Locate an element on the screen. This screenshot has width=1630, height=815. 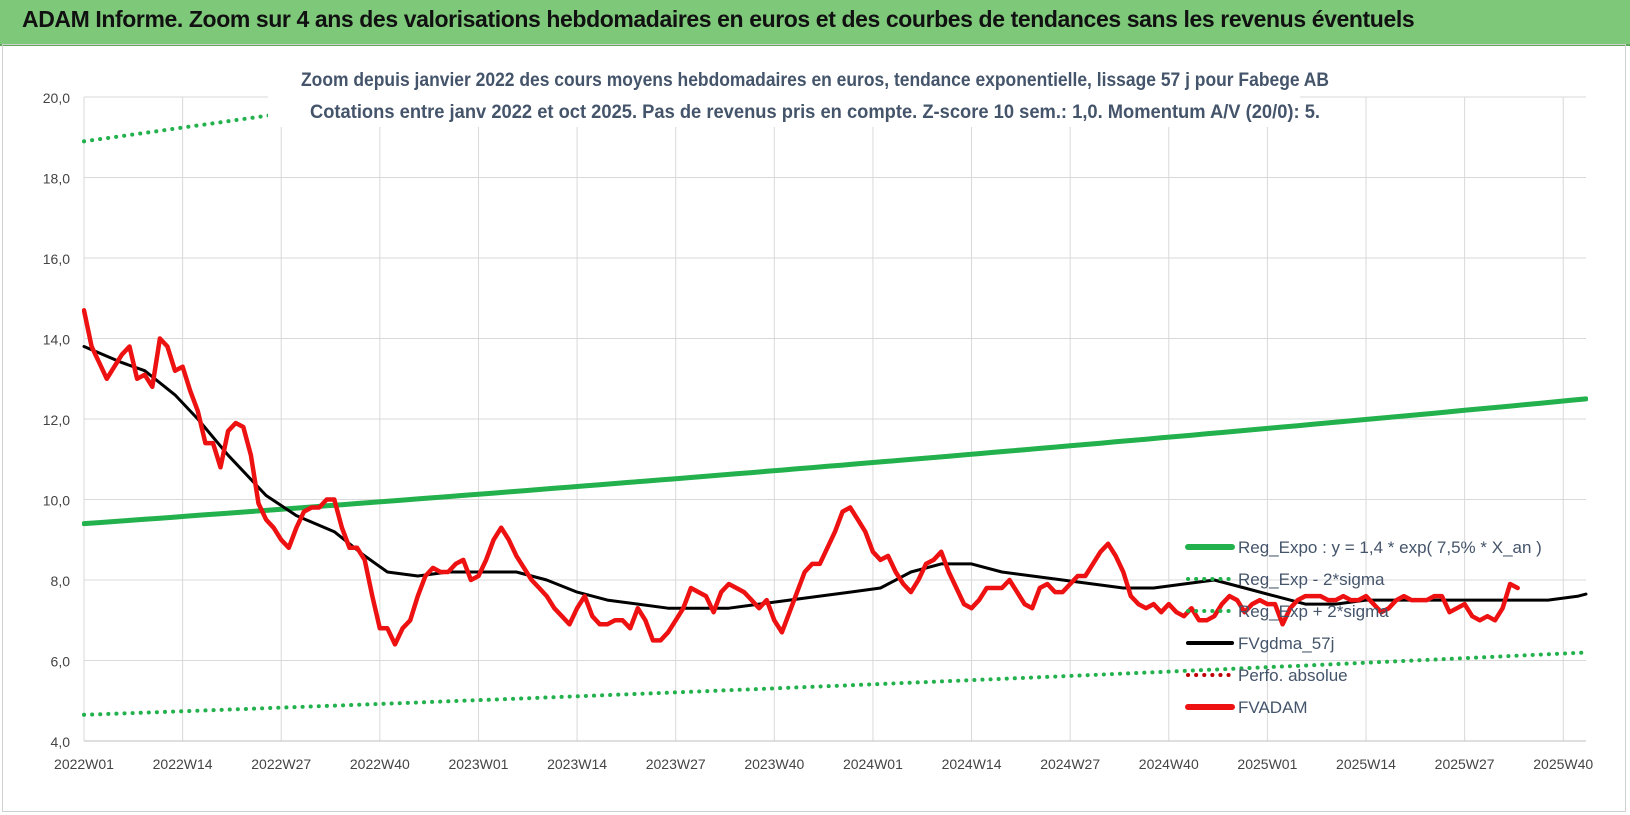
y-tick-label: 6,0 is located at coordinates (61, 662).